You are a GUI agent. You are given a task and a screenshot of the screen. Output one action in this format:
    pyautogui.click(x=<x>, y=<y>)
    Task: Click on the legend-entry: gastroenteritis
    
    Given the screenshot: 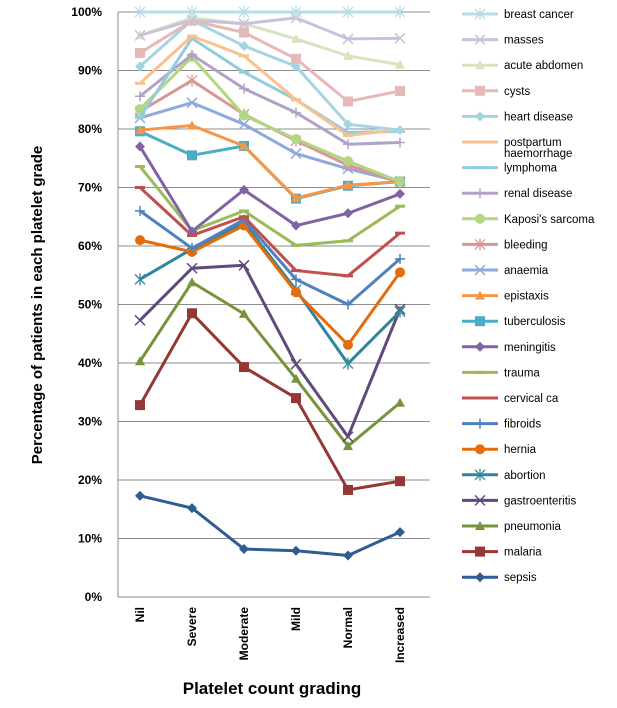 What is the action you would take?
    pyautogui.click(x=519, y=500)
    